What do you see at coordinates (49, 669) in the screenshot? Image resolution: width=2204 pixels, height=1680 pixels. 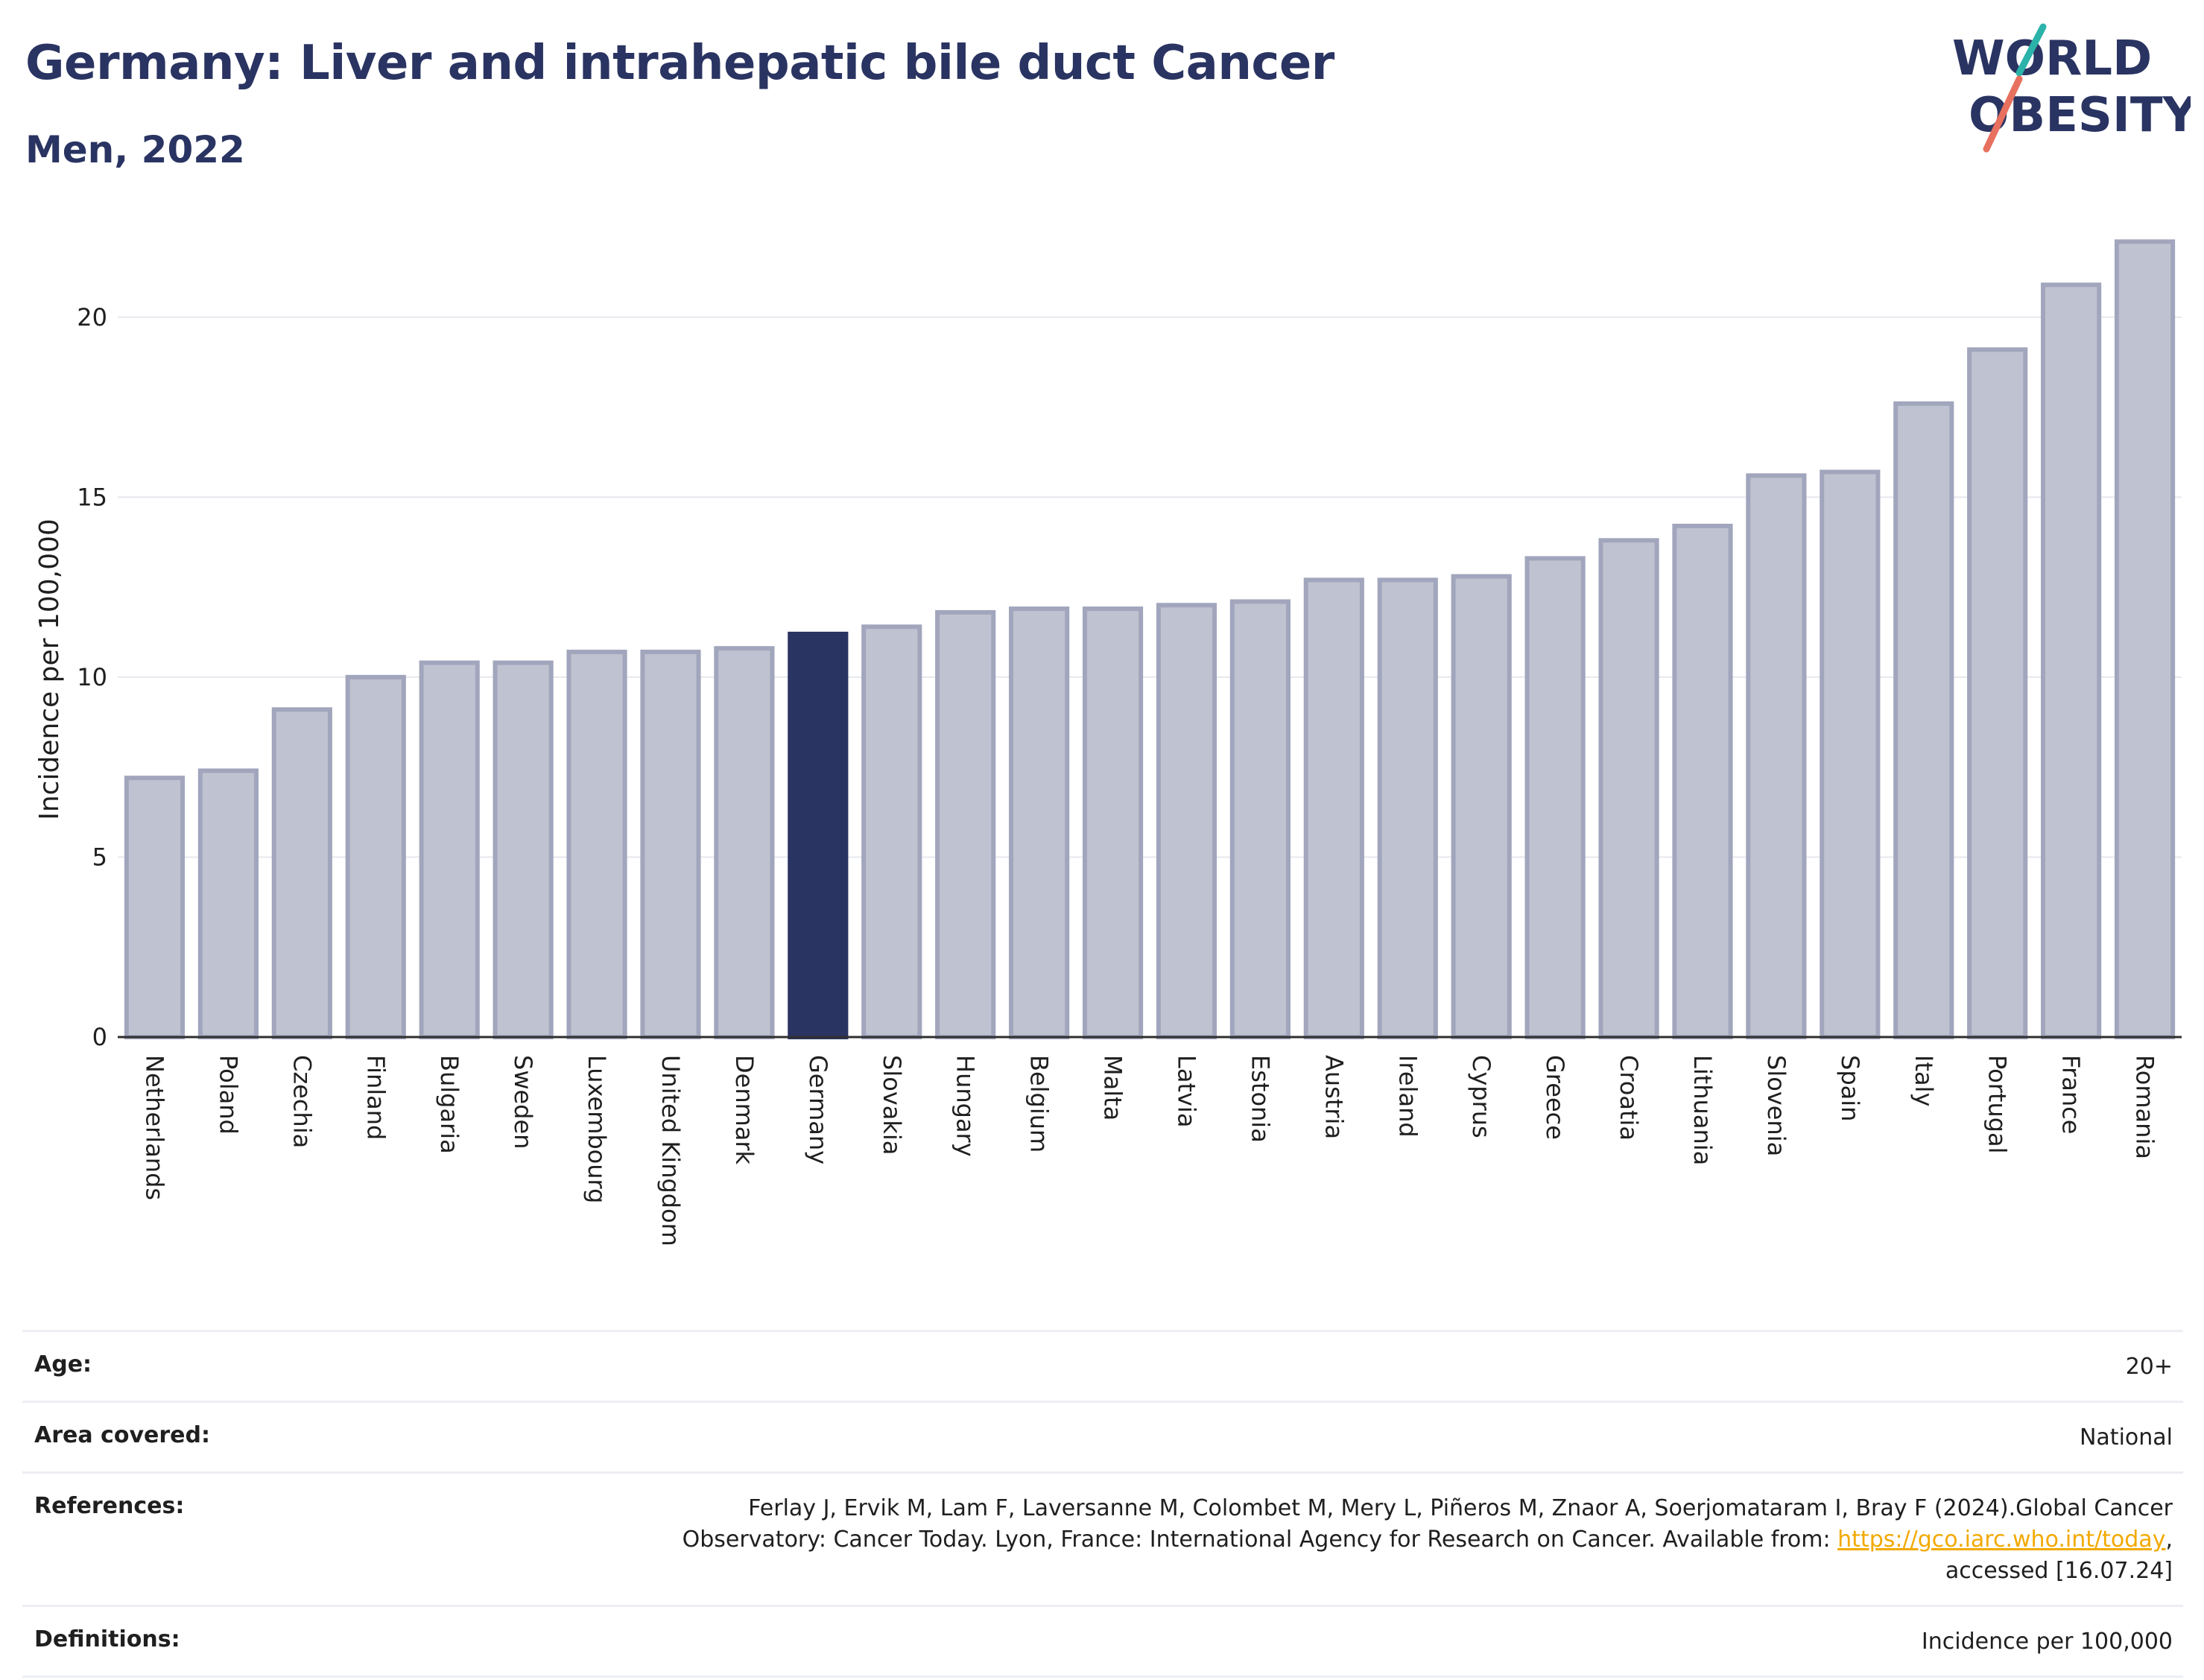 I see `y-axis-label: Incidence per 100,000` at bounding box center [49, 669].